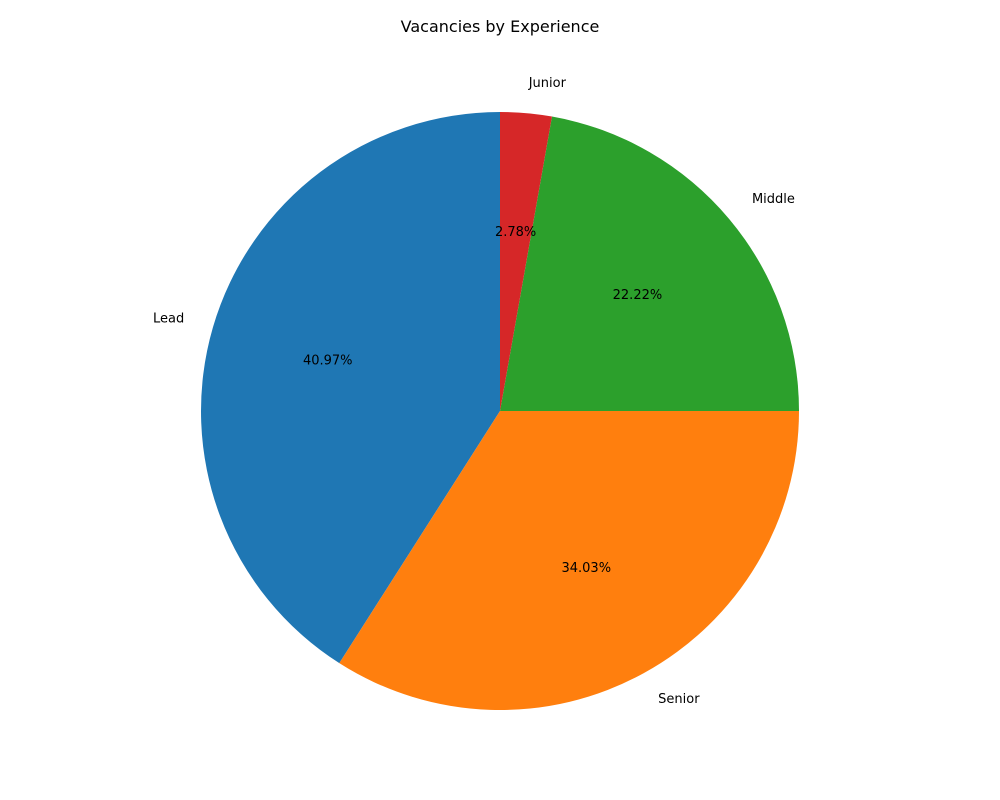  What do you see at coordinates (679, 699) in the screenshot?
I see `slice-label-senior: Senior` at bounding box center [679, 699].